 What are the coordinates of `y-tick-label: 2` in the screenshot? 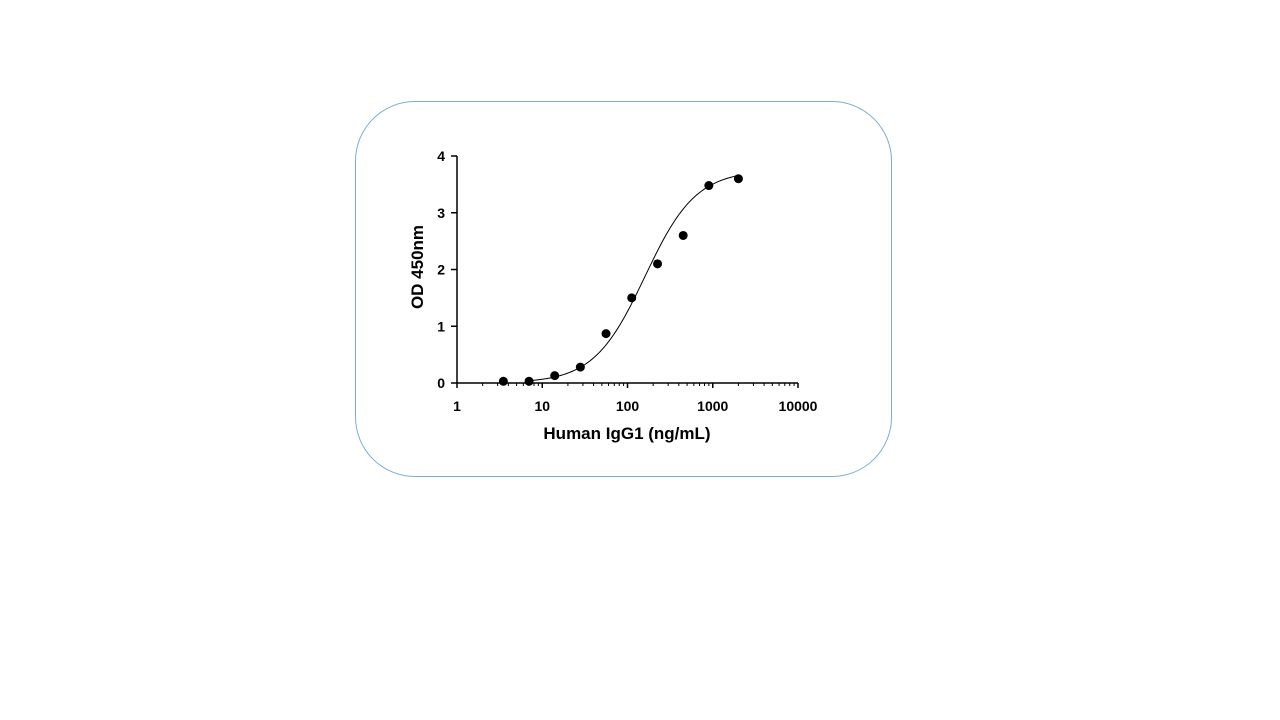 It's located at (441, 270).